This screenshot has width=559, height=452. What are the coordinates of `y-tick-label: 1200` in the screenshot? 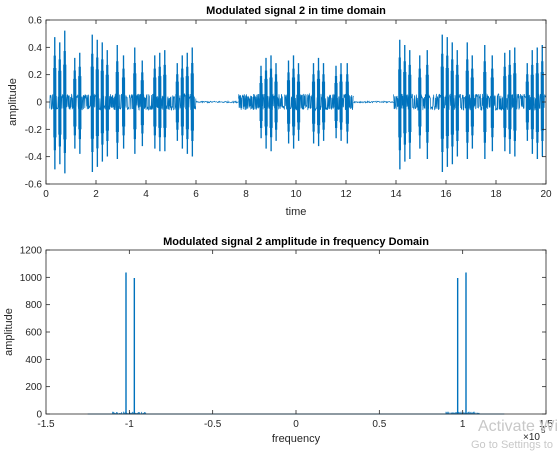 It's located at (31, 251).